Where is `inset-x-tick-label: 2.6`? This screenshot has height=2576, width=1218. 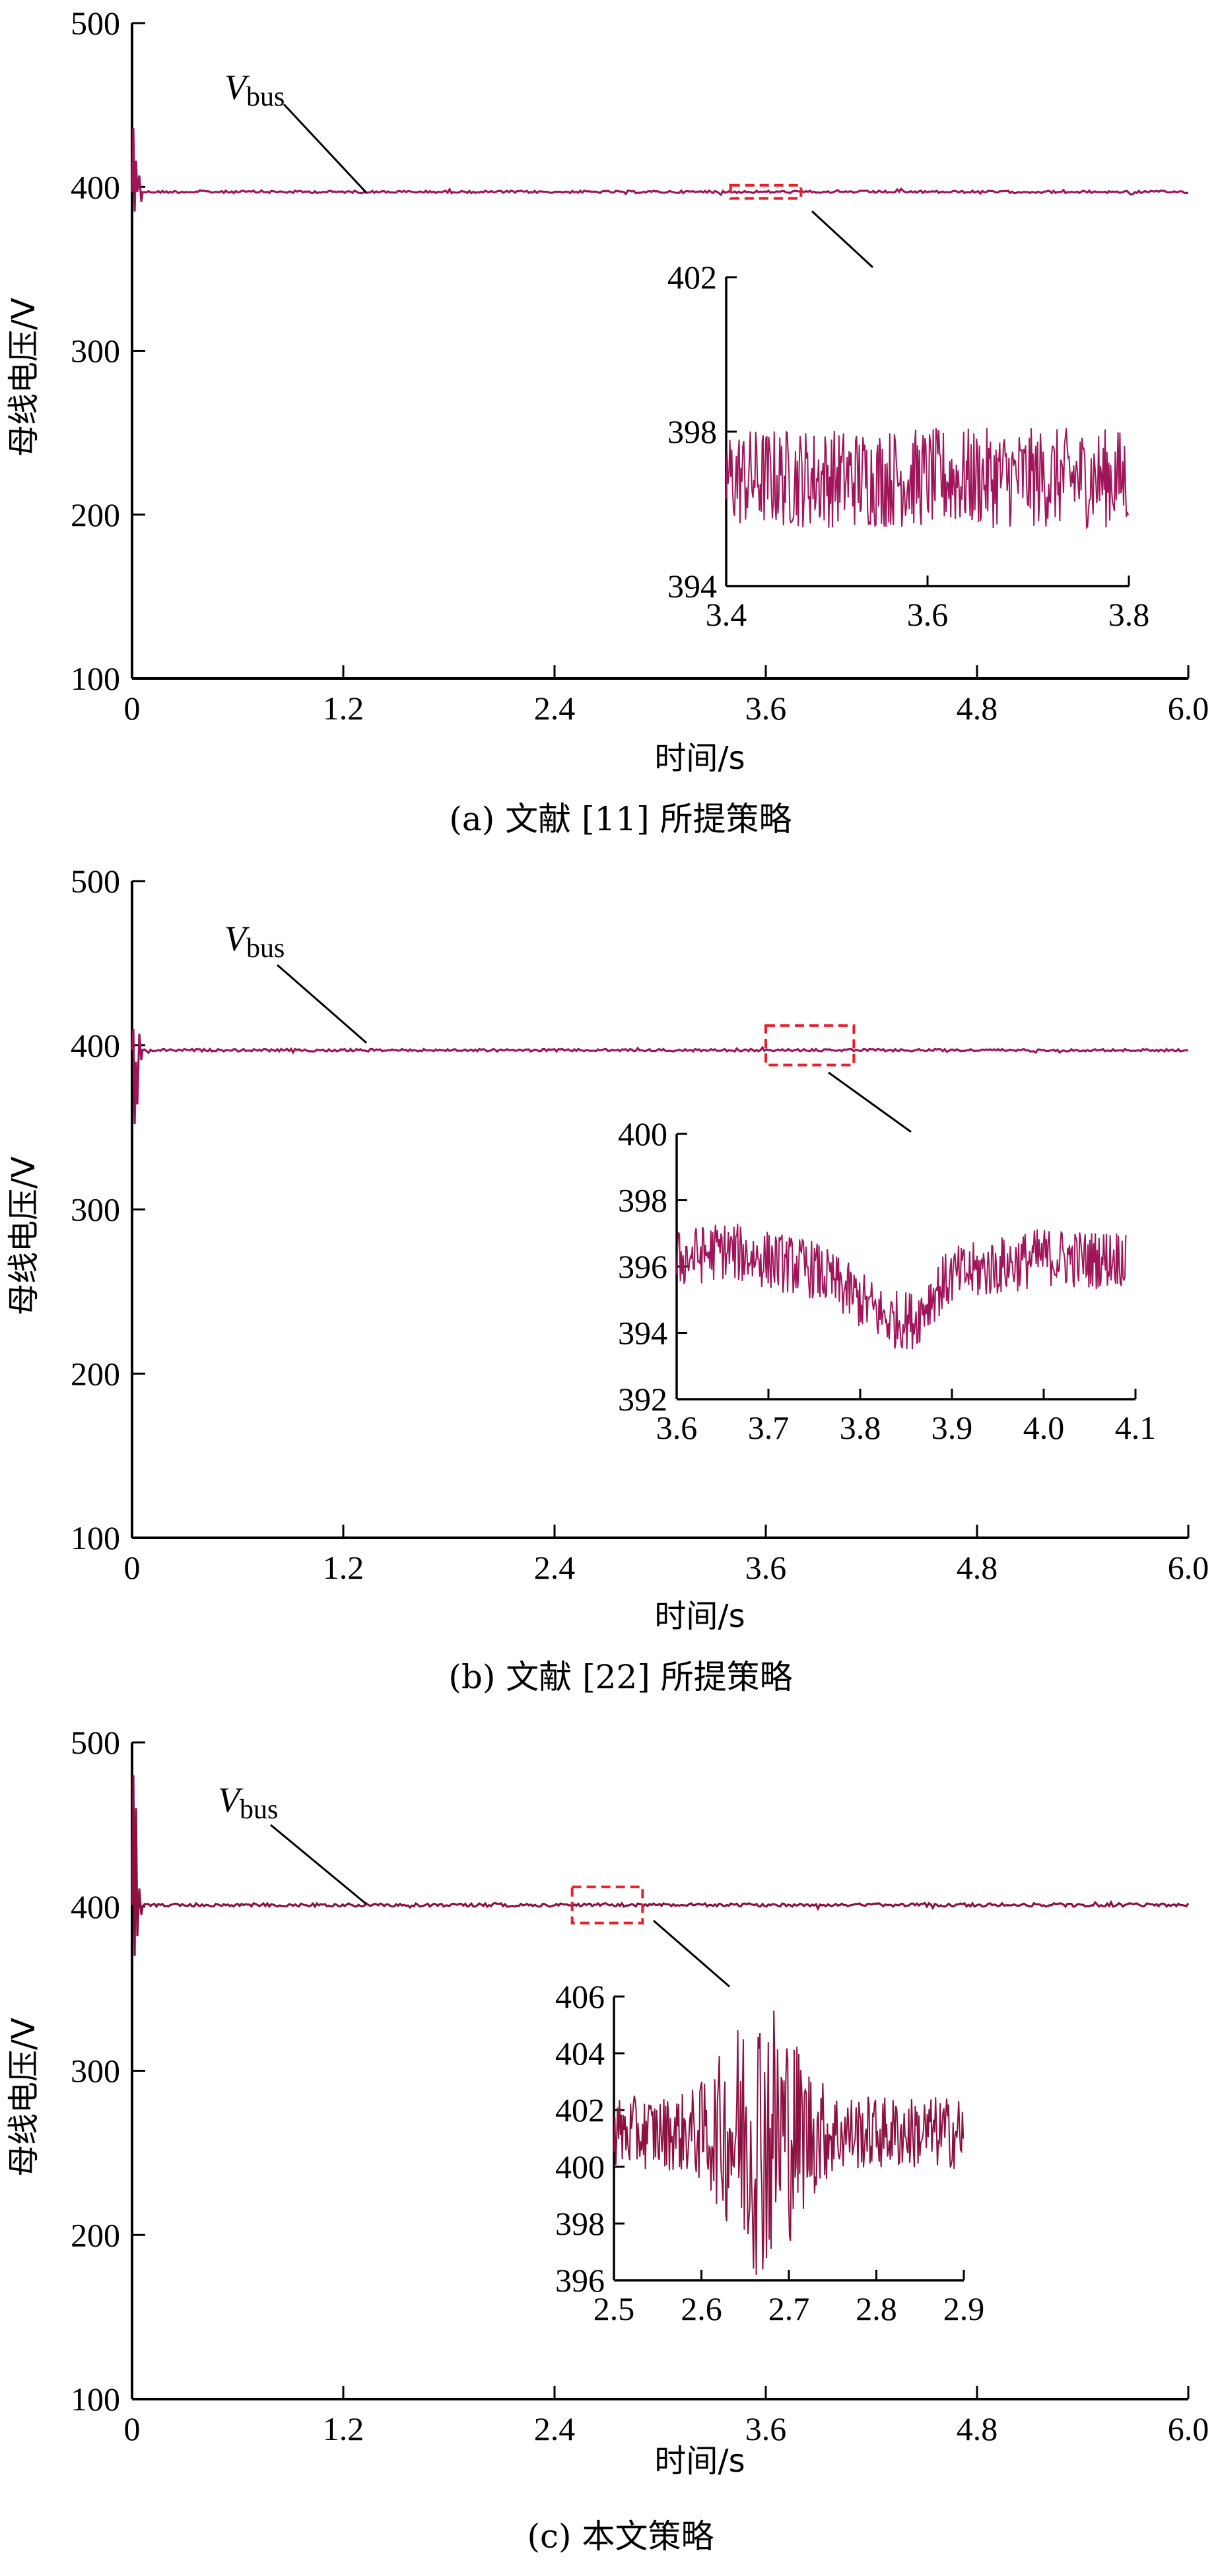 inset-x-tick-label: 2.6 is located at coordinates (702, 2308).